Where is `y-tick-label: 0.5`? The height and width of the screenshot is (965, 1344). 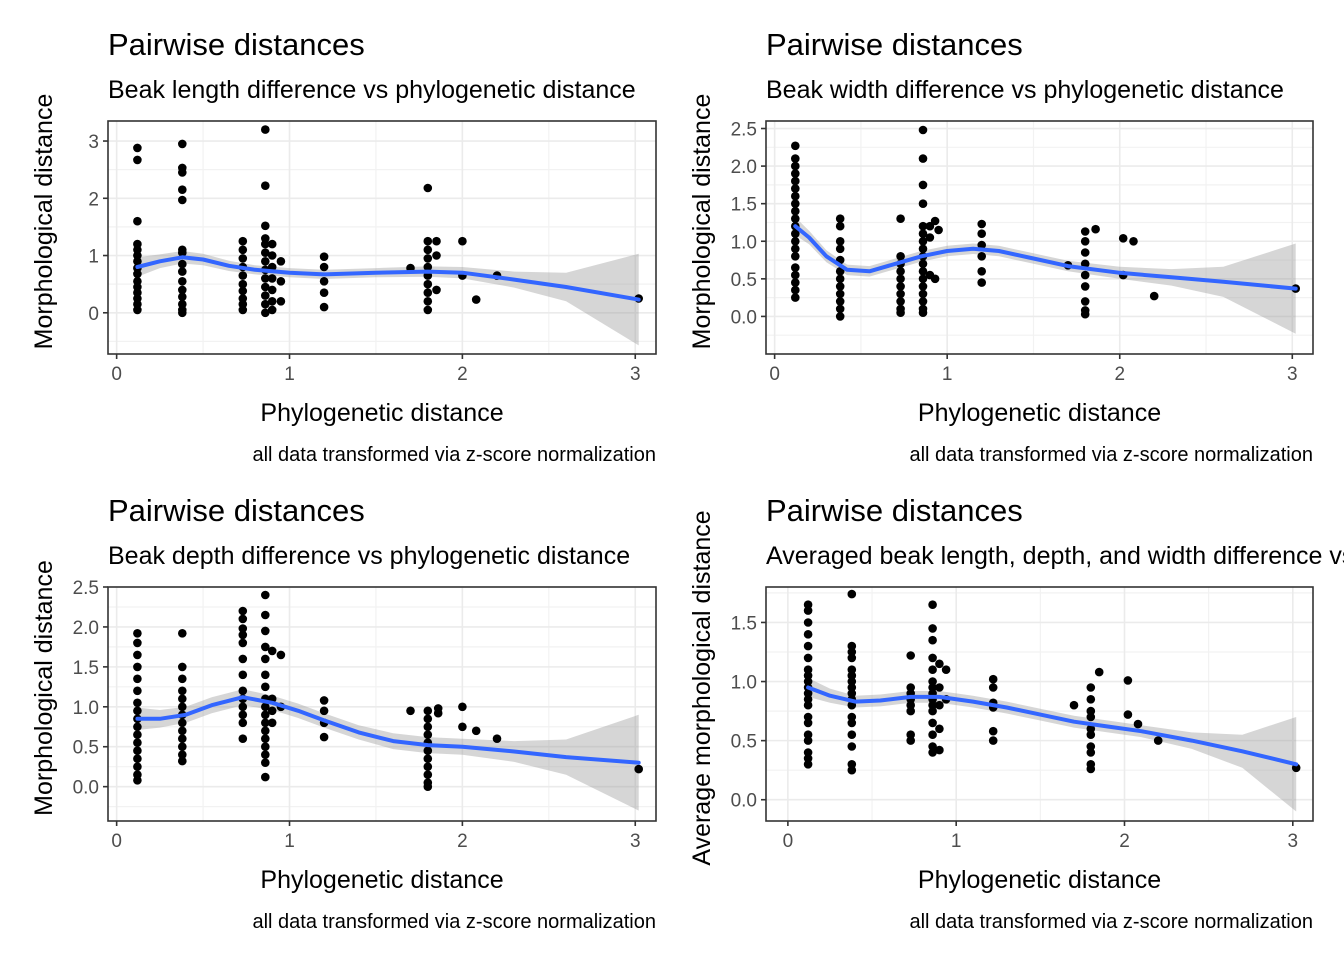
y-tick-label: 0.5 is located at coordinates (86, 748).